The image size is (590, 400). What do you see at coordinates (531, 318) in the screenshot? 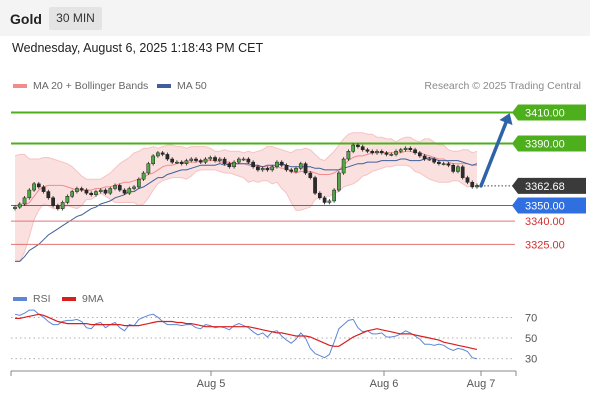
I see `rsi-tick-label: 70` at bounding box center [531, 318].